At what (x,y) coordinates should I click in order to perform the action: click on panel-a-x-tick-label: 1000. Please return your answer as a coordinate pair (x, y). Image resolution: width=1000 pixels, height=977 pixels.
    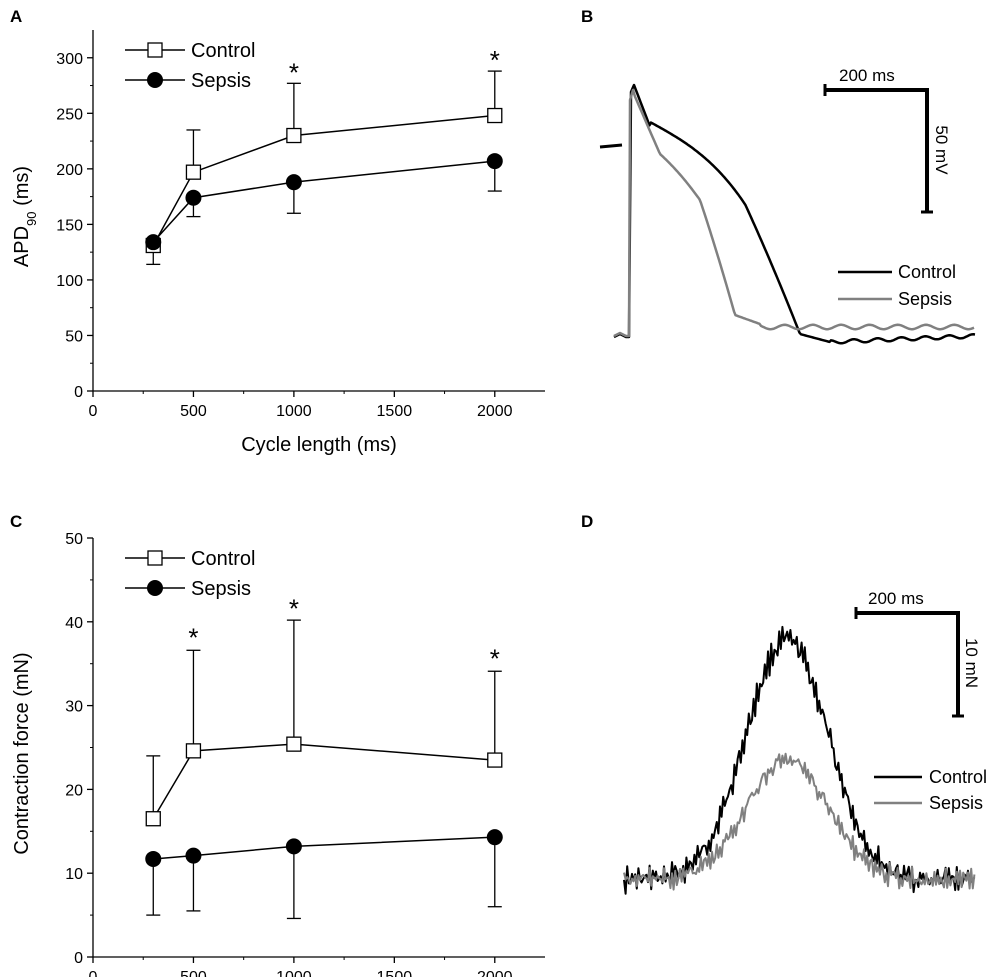
    Looking at the image, I should click on (294, 411).